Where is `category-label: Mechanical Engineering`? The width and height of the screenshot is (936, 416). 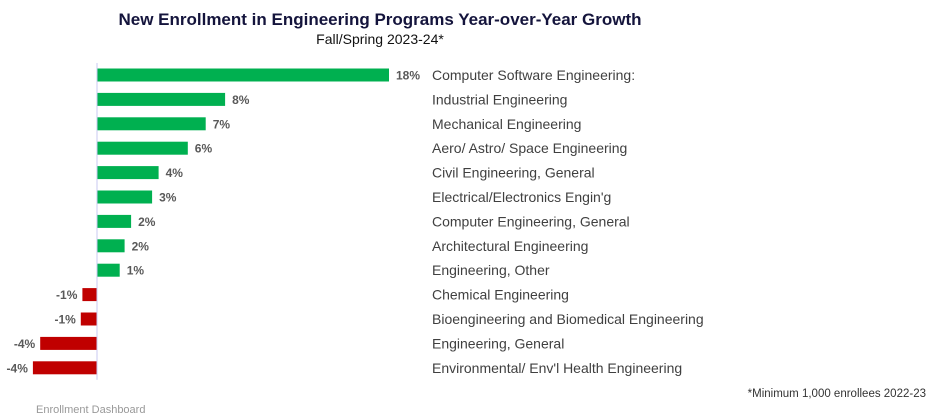
category-label: Mechanical Engineering is located at coordinates (506, 124).